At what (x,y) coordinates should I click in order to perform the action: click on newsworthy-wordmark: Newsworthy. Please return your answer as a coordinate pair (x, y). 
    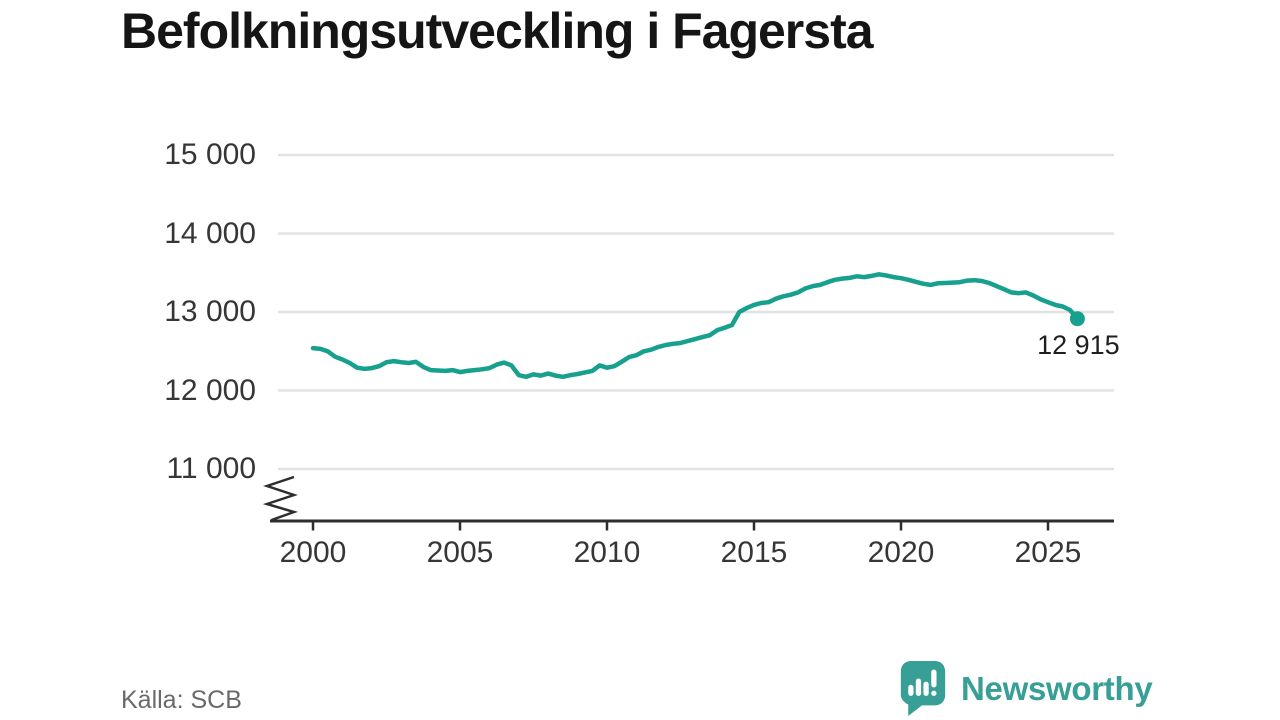
    Looking at the image, I should click on (1057, 688).